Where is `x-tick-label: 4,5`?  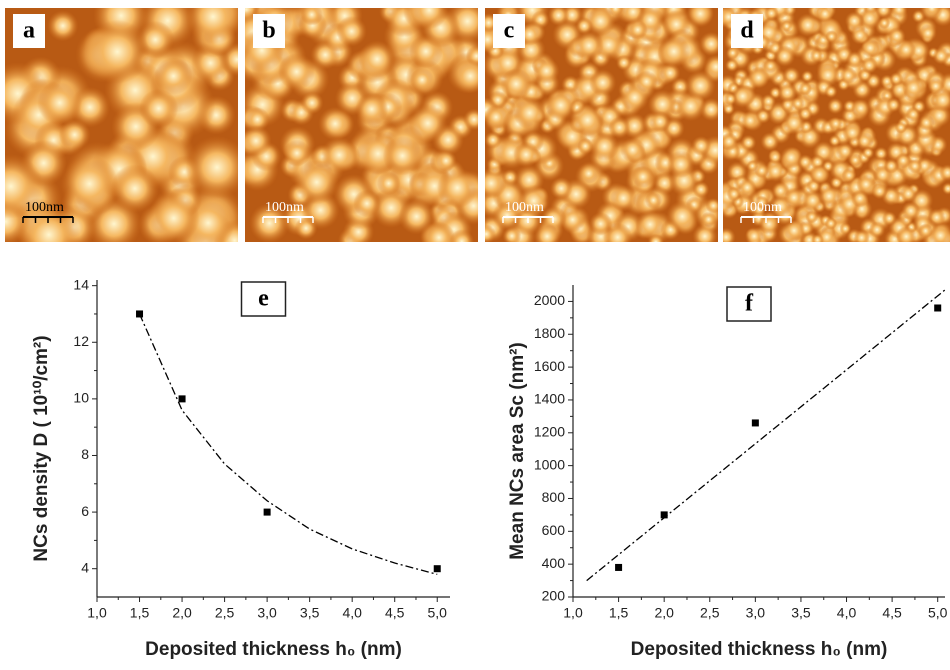 x-tick-label: 4,5 is located at coordinates (892, 613).